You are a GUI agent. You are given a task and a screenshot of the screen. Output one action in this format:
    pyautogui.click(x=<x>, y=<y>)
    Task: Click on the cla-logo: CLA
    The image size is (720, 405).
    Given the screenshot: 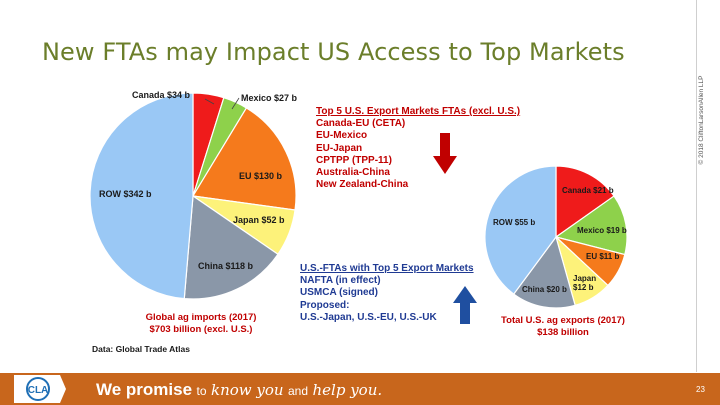 What is the action you would take?
    pyautogui.click(x=40, y=389)
    